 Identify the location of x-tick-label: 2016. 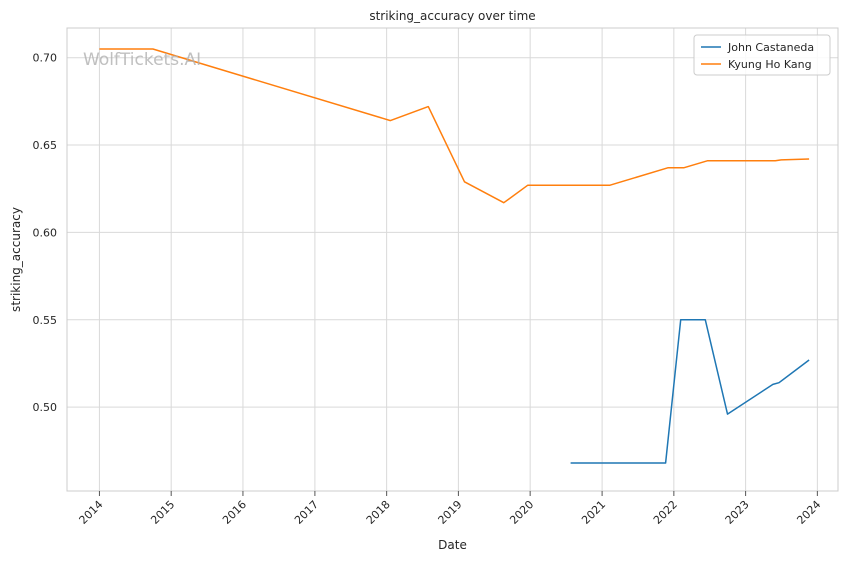
(234, 512).